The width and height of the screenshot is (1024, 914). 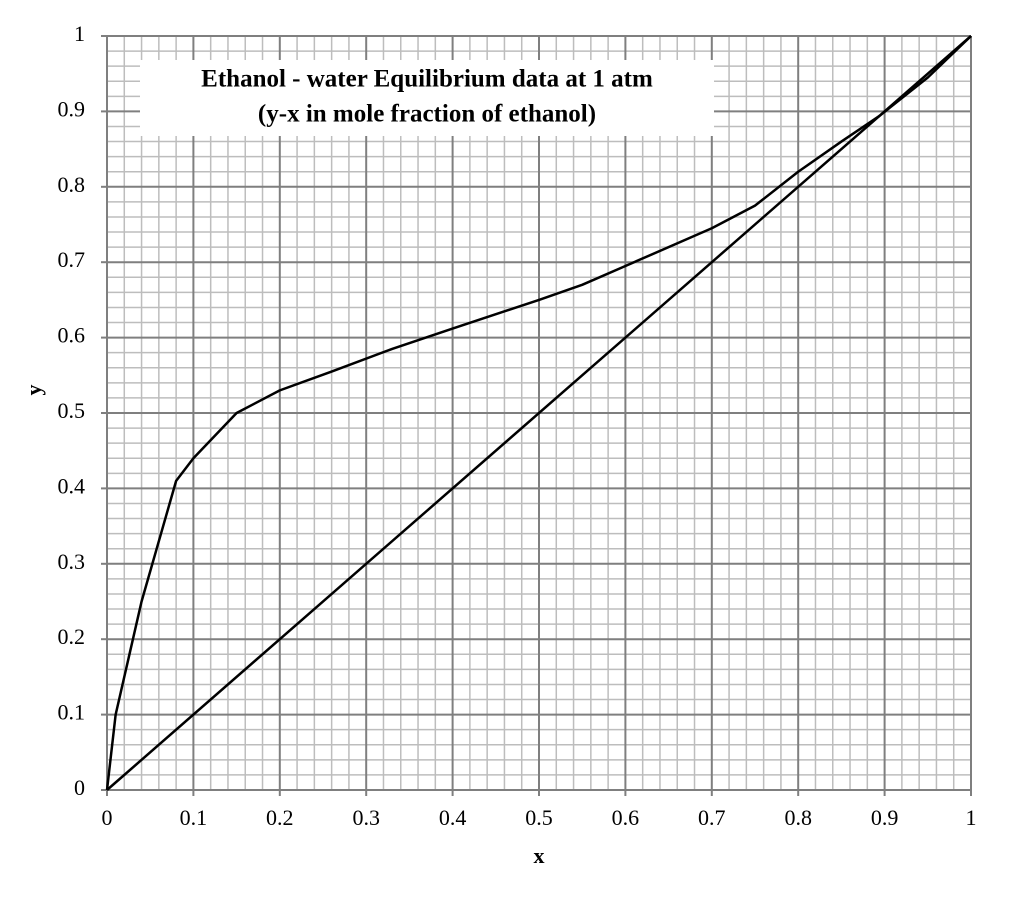 I want to click on chart-subtitle: (y-x in mole fraction of ethanol), so click(x=427, y=114).